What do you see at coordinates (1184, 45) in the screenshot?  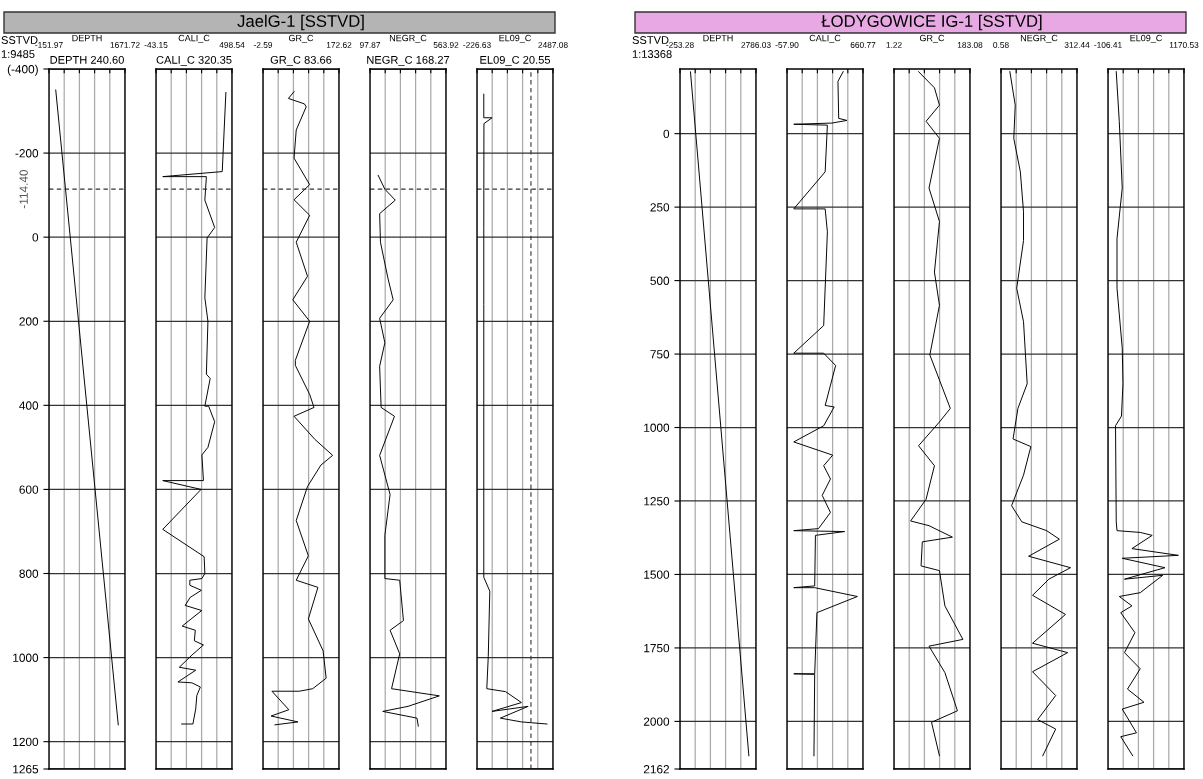 I see `x-tick-label: 1170.53` at bounding box center [1184, 45].